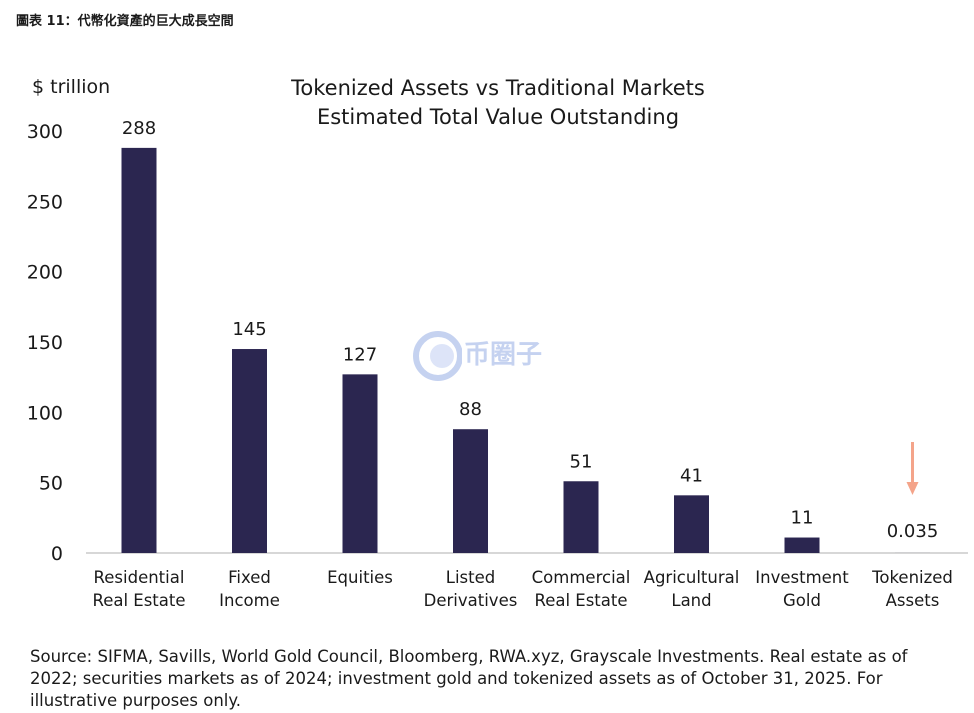  Describe the element at coordinates (249, 589) in the screenshot. I see `x-tick-label: Fixed Income` at that location.